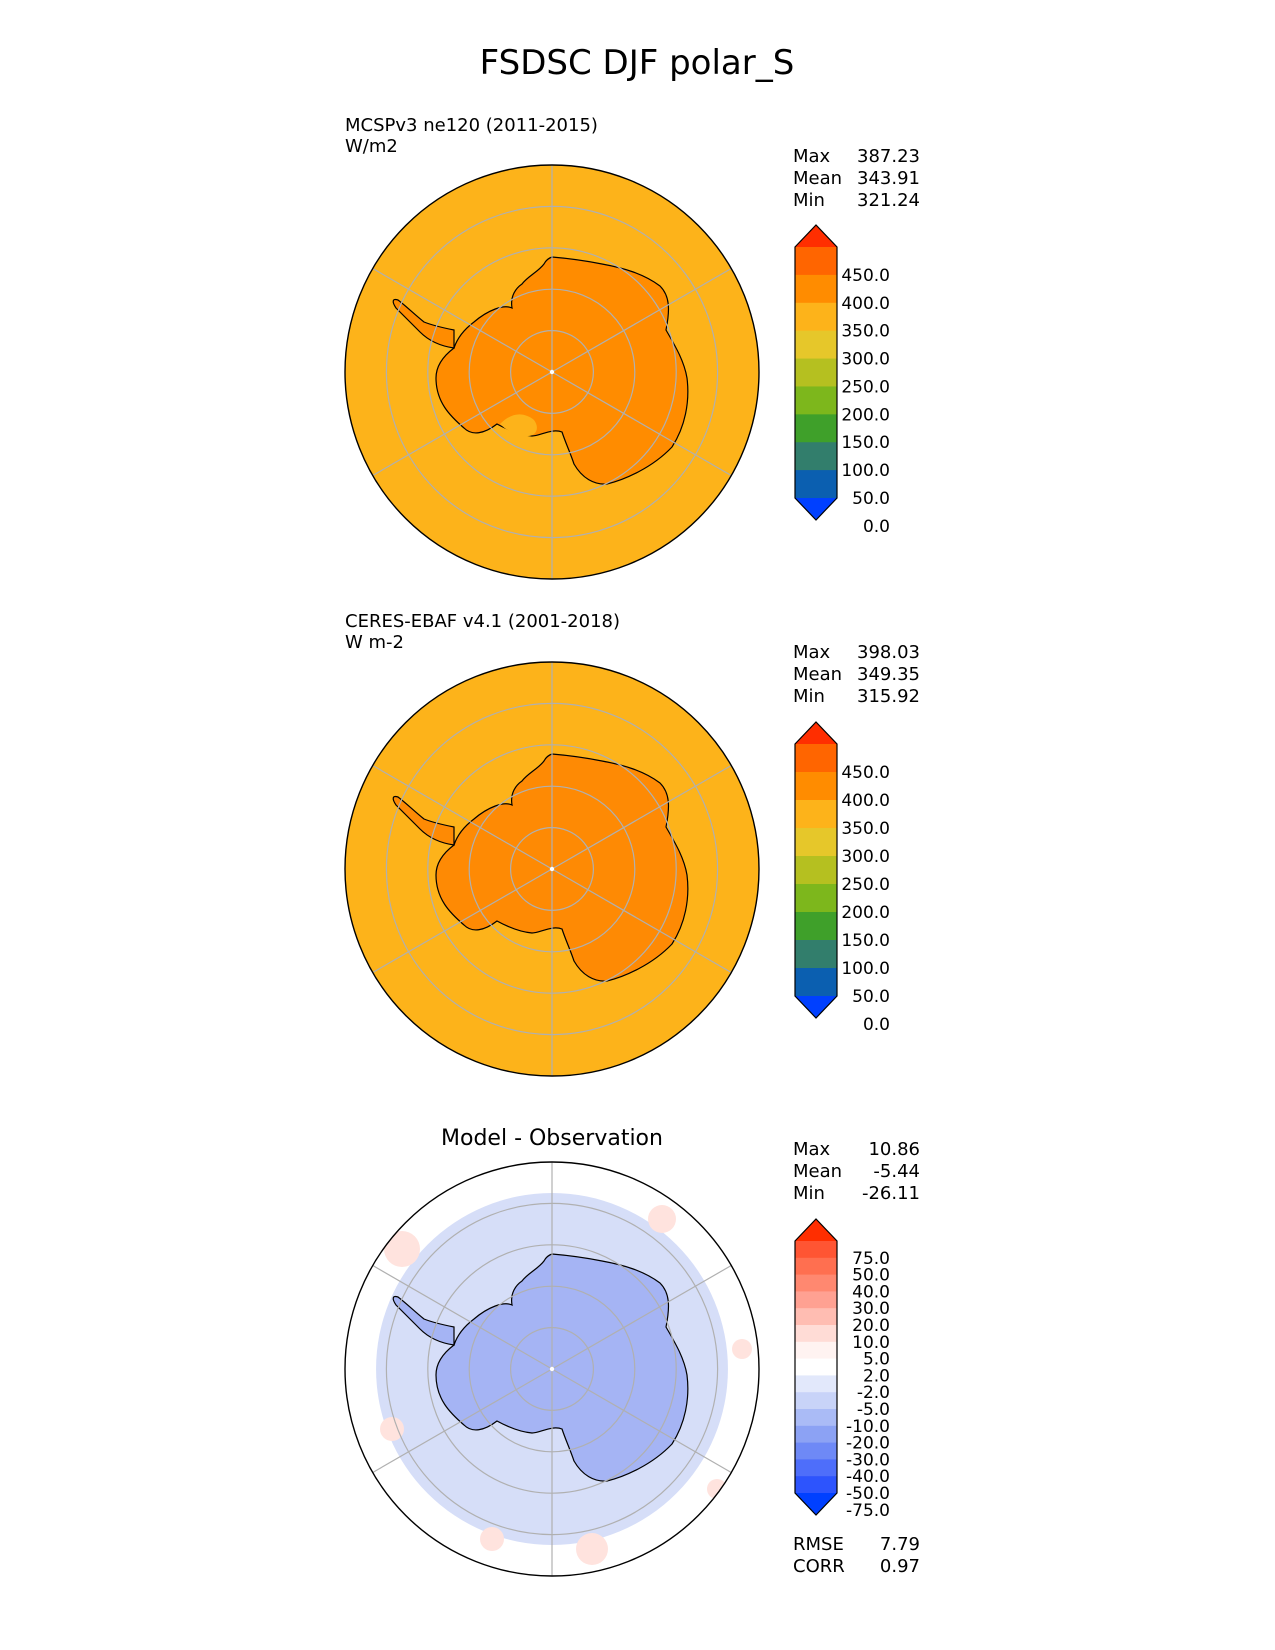 The height and width of the screenshot is (1650, 1275). Describe the element at coordinates (865, 885) in the screenshot. I see `colorbar-tick-label: 250.0` at that location.